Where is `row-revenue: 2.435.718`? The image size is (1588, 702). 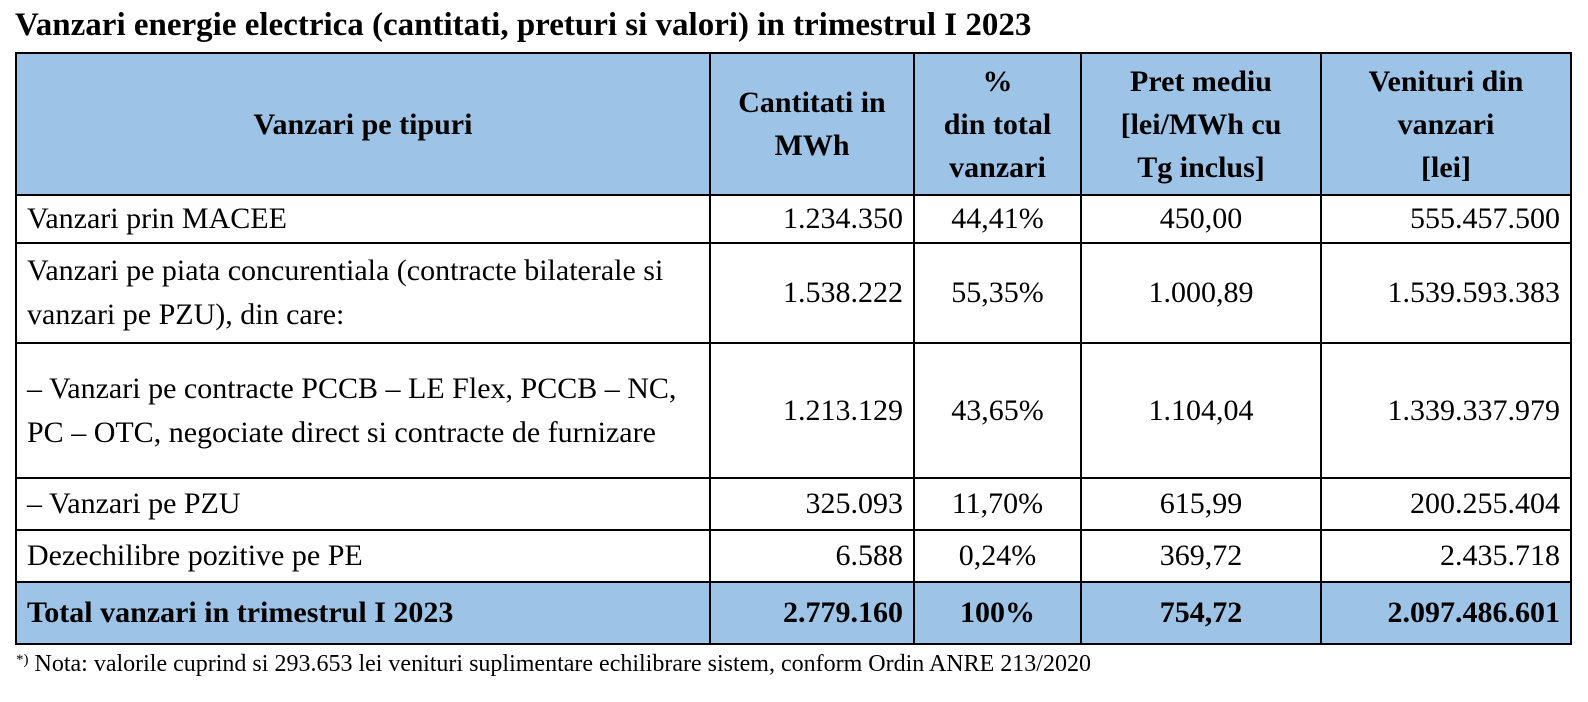 row-revenue: 2.435.718 is located at coordinates (1446, 556).